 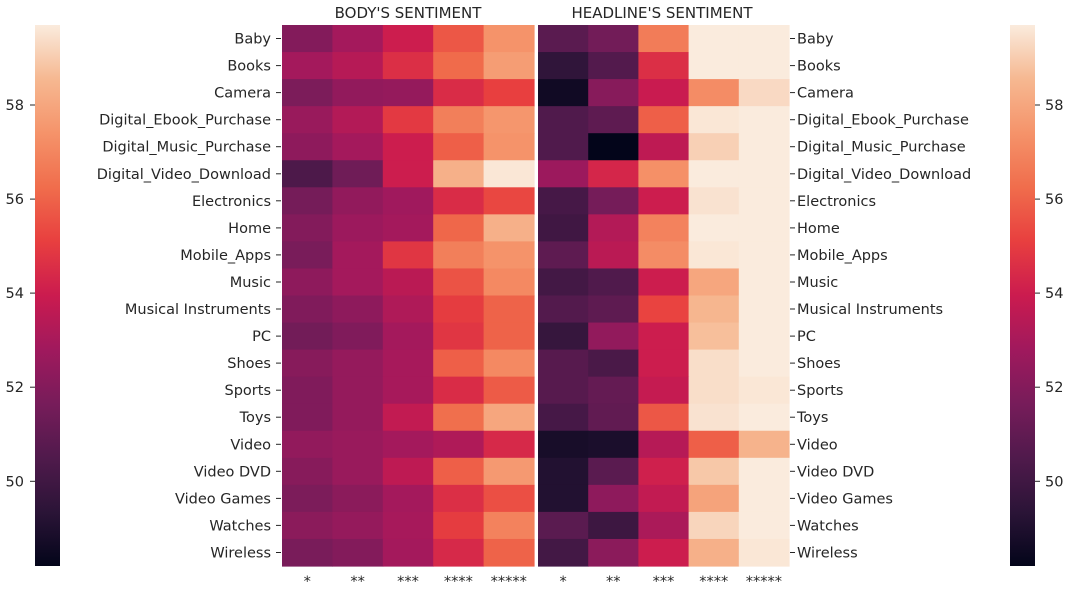 I want to click on row-label: PC, so click(x=806, y=337).